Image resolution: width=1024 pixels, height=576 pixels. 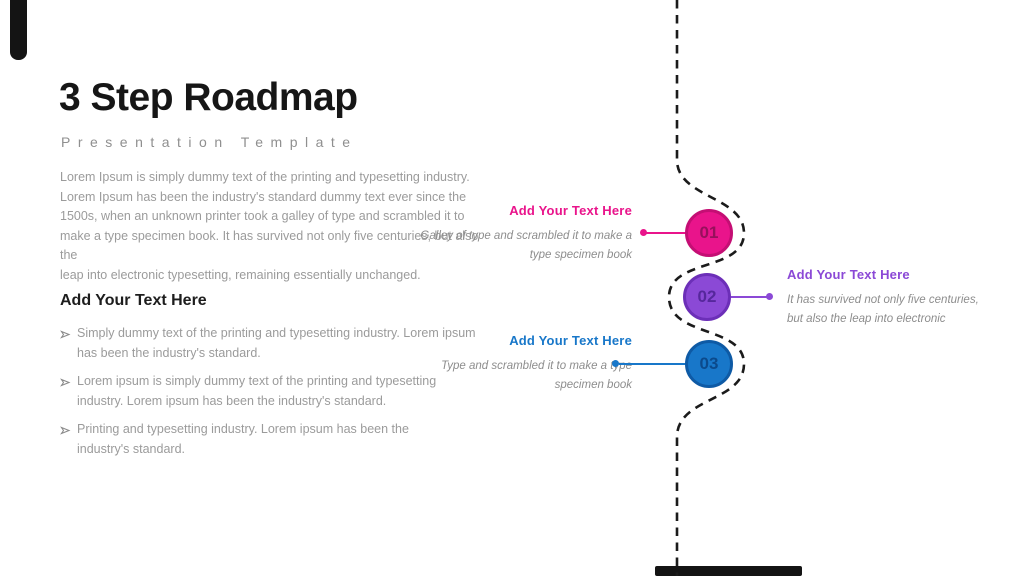 What do you see at coordinates (653, 364) in the screenshot?
I see `step-3-connector-line` at bounding box center [653, 364].